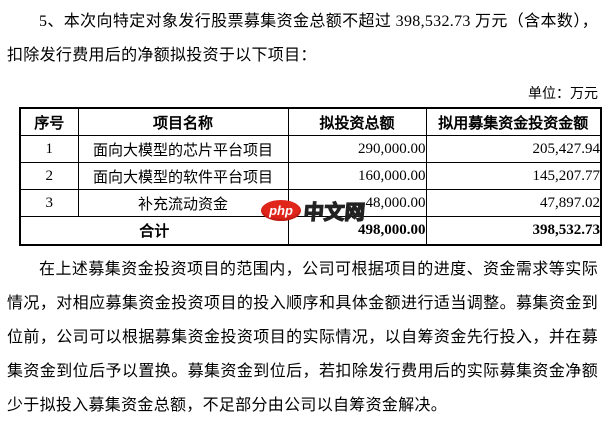 This screenshot has width=606, height=423. I want to click on cell-raised-funds: 145,207.77, so click(513, 176).